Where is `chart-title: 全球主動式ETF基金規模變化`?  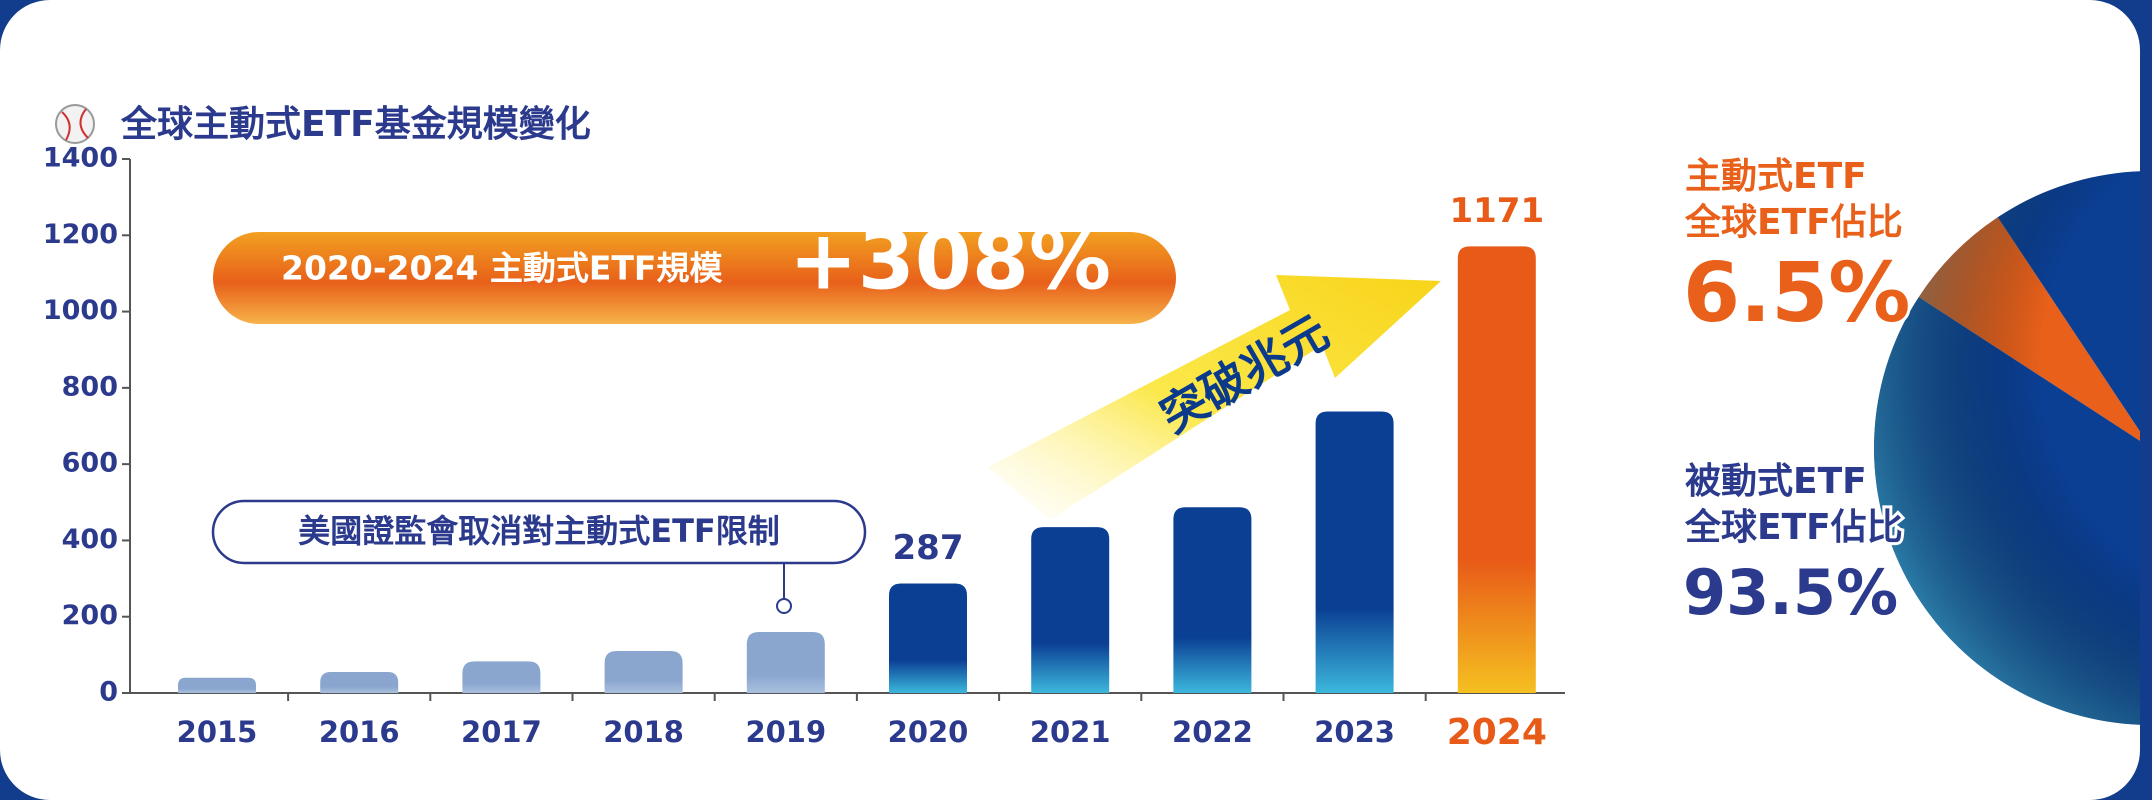 chart-title: 全球主動式ETF基金規模變化 is located at coordinates (355, 124).